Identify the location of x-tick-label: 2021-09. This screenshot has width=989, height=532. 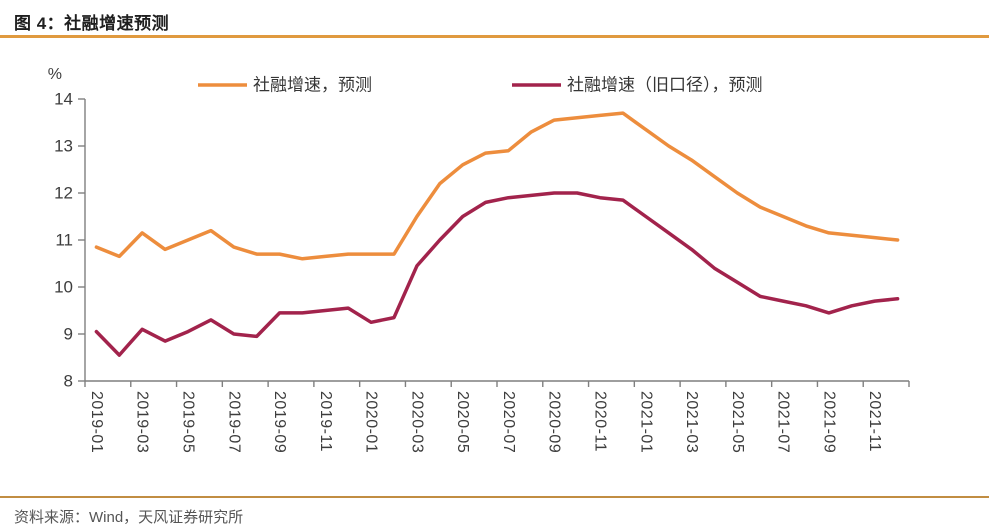
(828, 422).